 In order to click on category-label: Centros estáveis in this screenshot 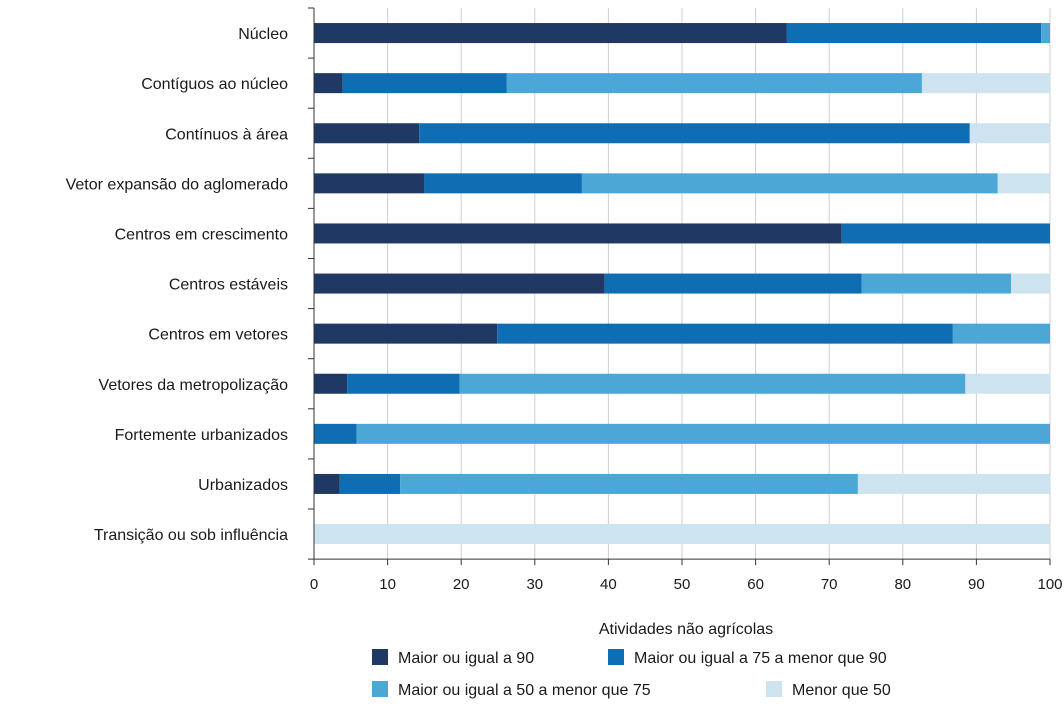, I will do `click(228, 285)`.